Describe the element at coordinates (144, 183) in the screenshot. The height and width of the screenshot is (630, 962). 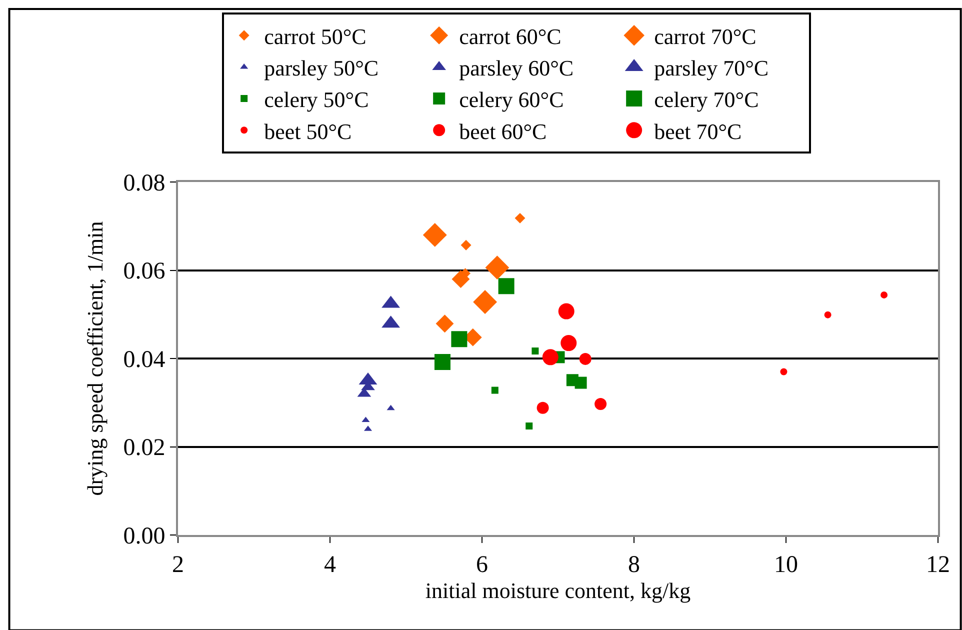
I see `y-tick-label: 0.08` at that location.